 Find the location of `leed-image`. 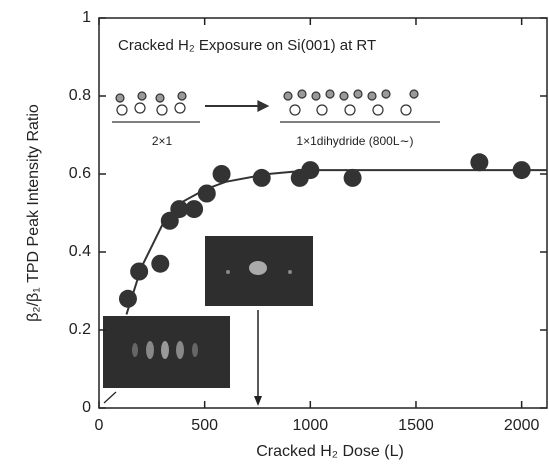

leed-image is located at coordinates (208, 321).